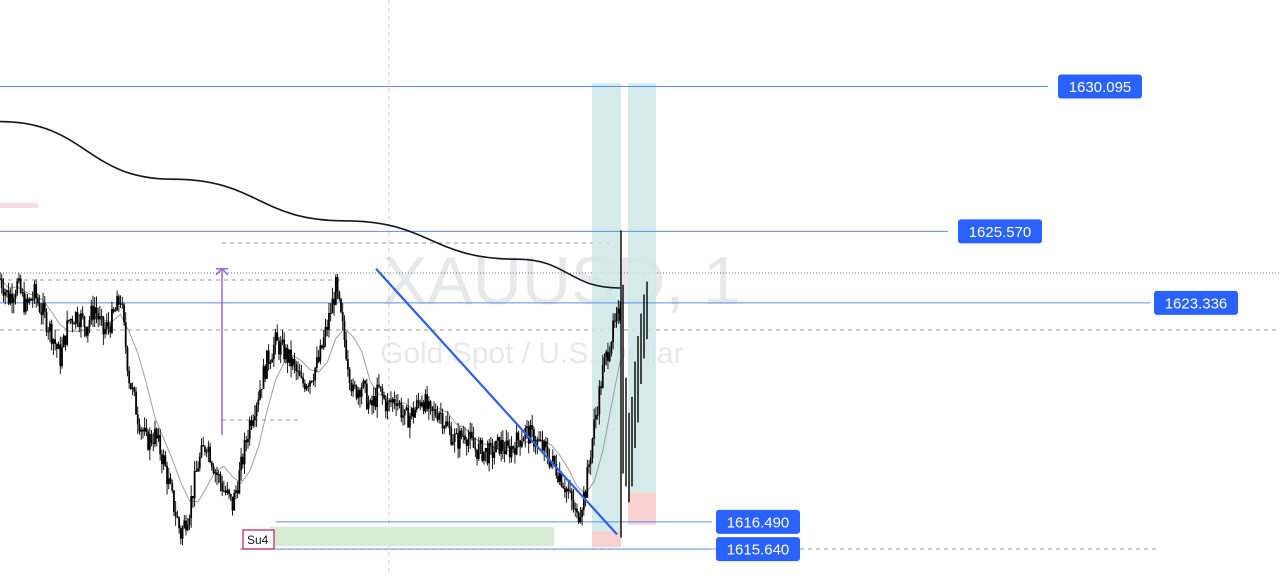 This screenshot has width=1280, height=576. I want to click on session-label-box, so click(258, 539).